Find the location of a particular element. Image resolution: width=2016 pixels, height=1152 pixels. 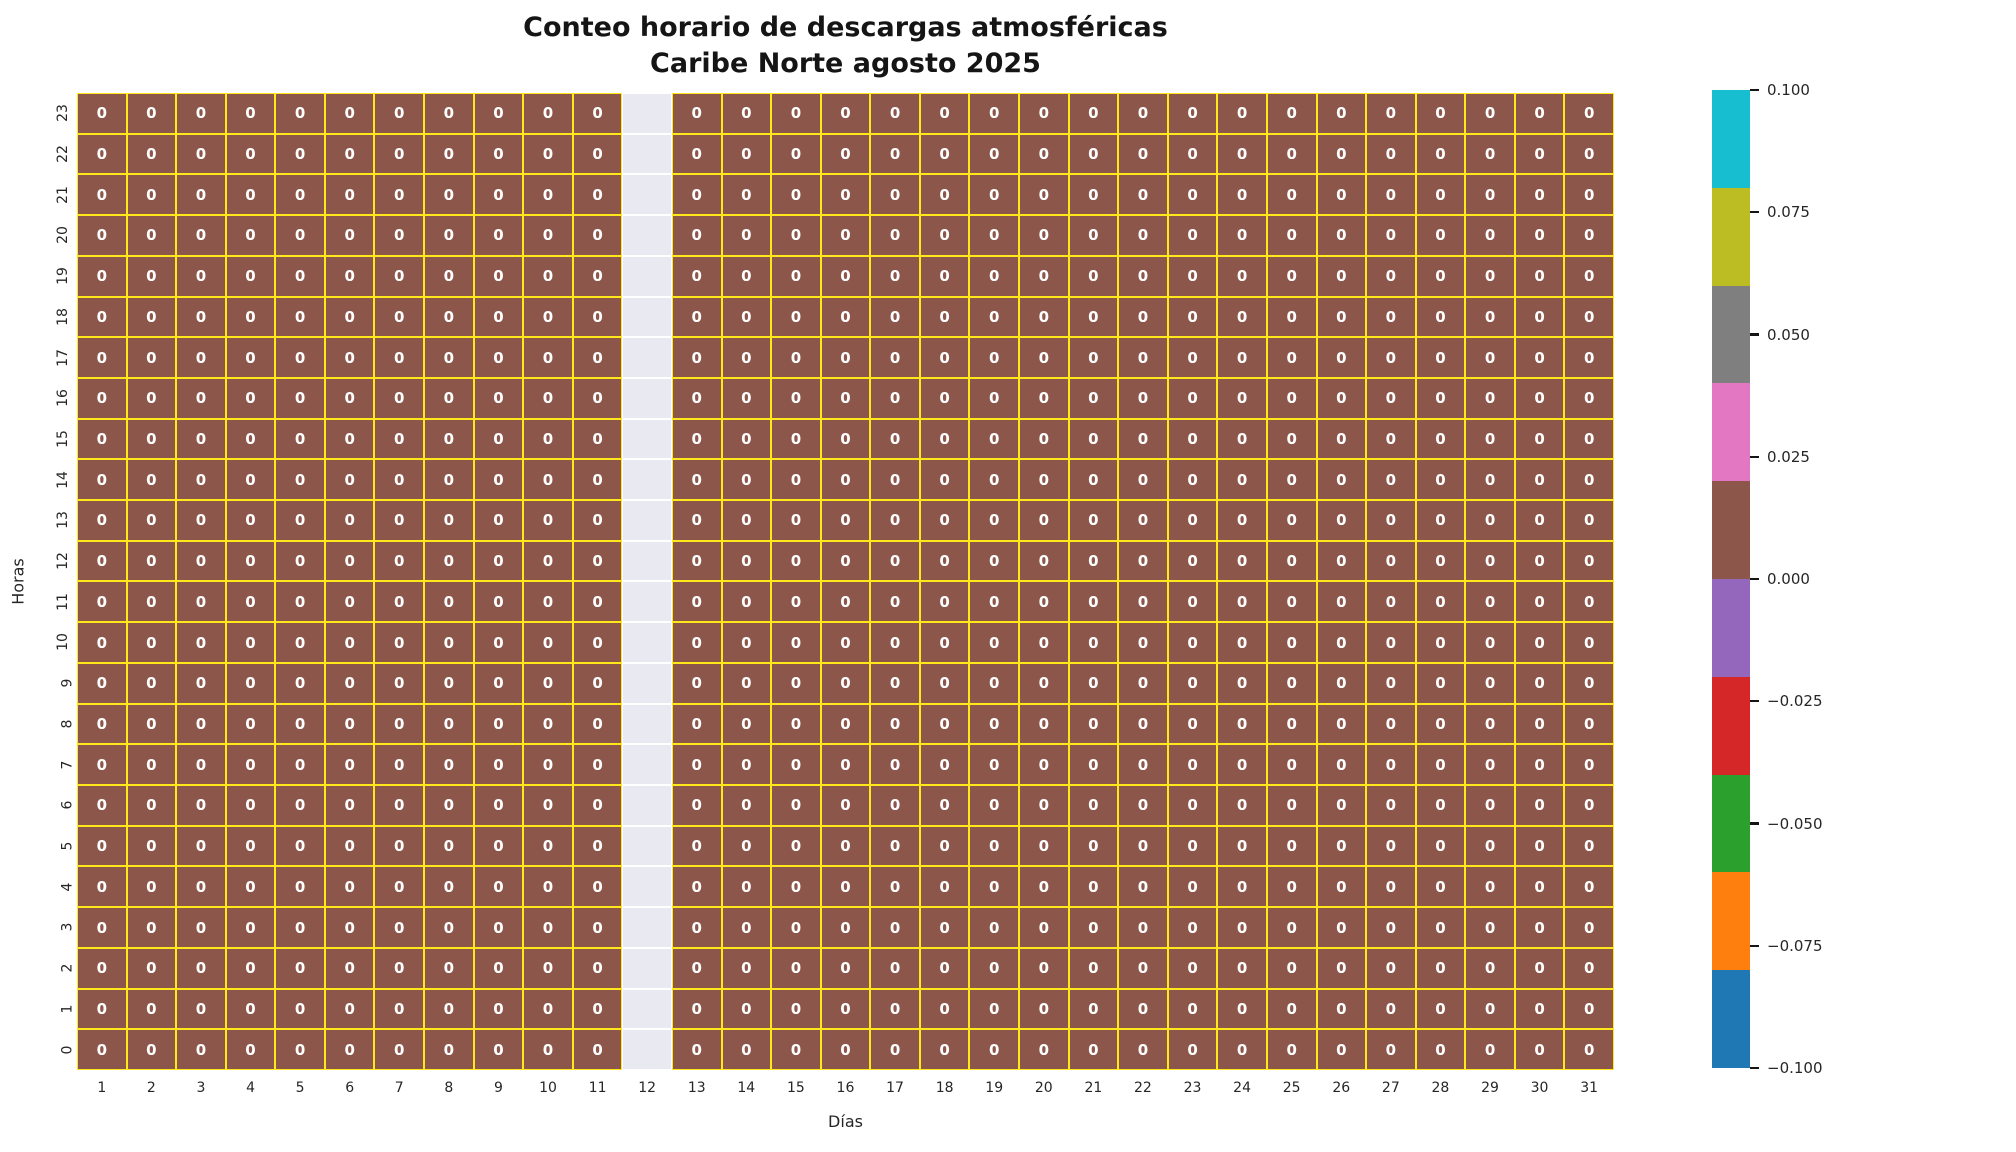

x-tick-label: 11 is located at coordinates (597, 1088).